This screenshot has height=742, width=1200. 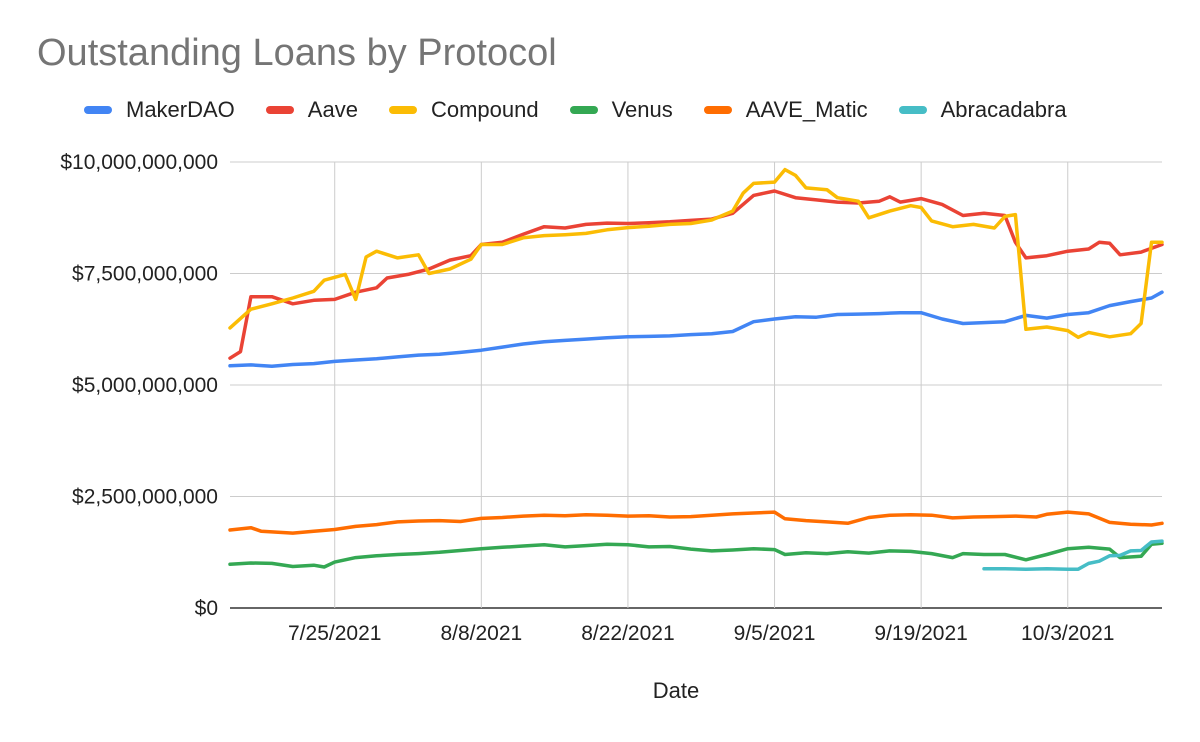 What do you see at coordinates (139, 162) in the screenshot?
I see `y-tick-label: $10,000,000,000` at bounding box center [139, 162].